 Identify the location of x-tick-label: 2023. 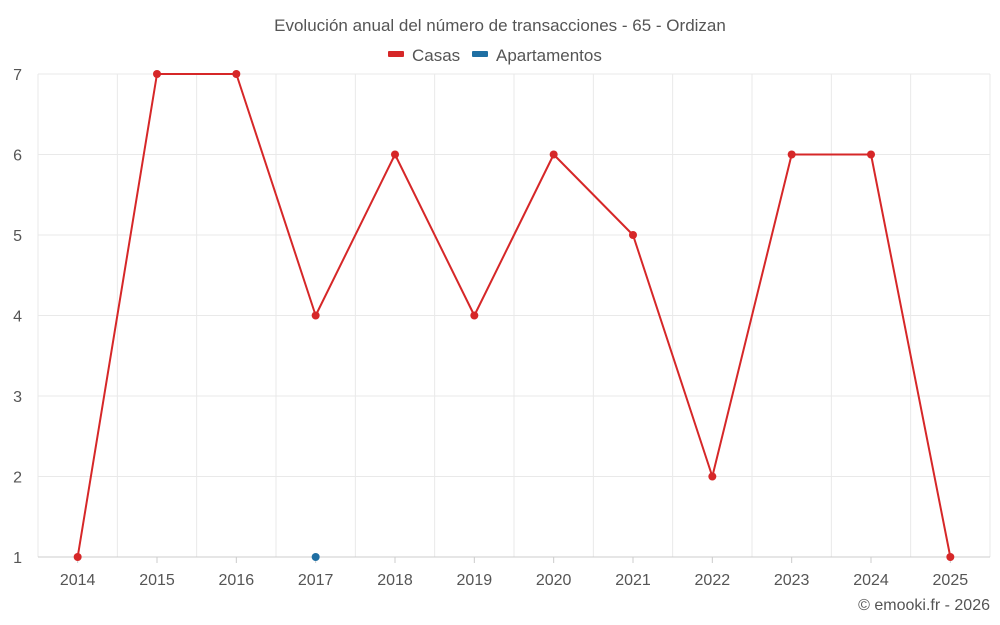
(792, 580).